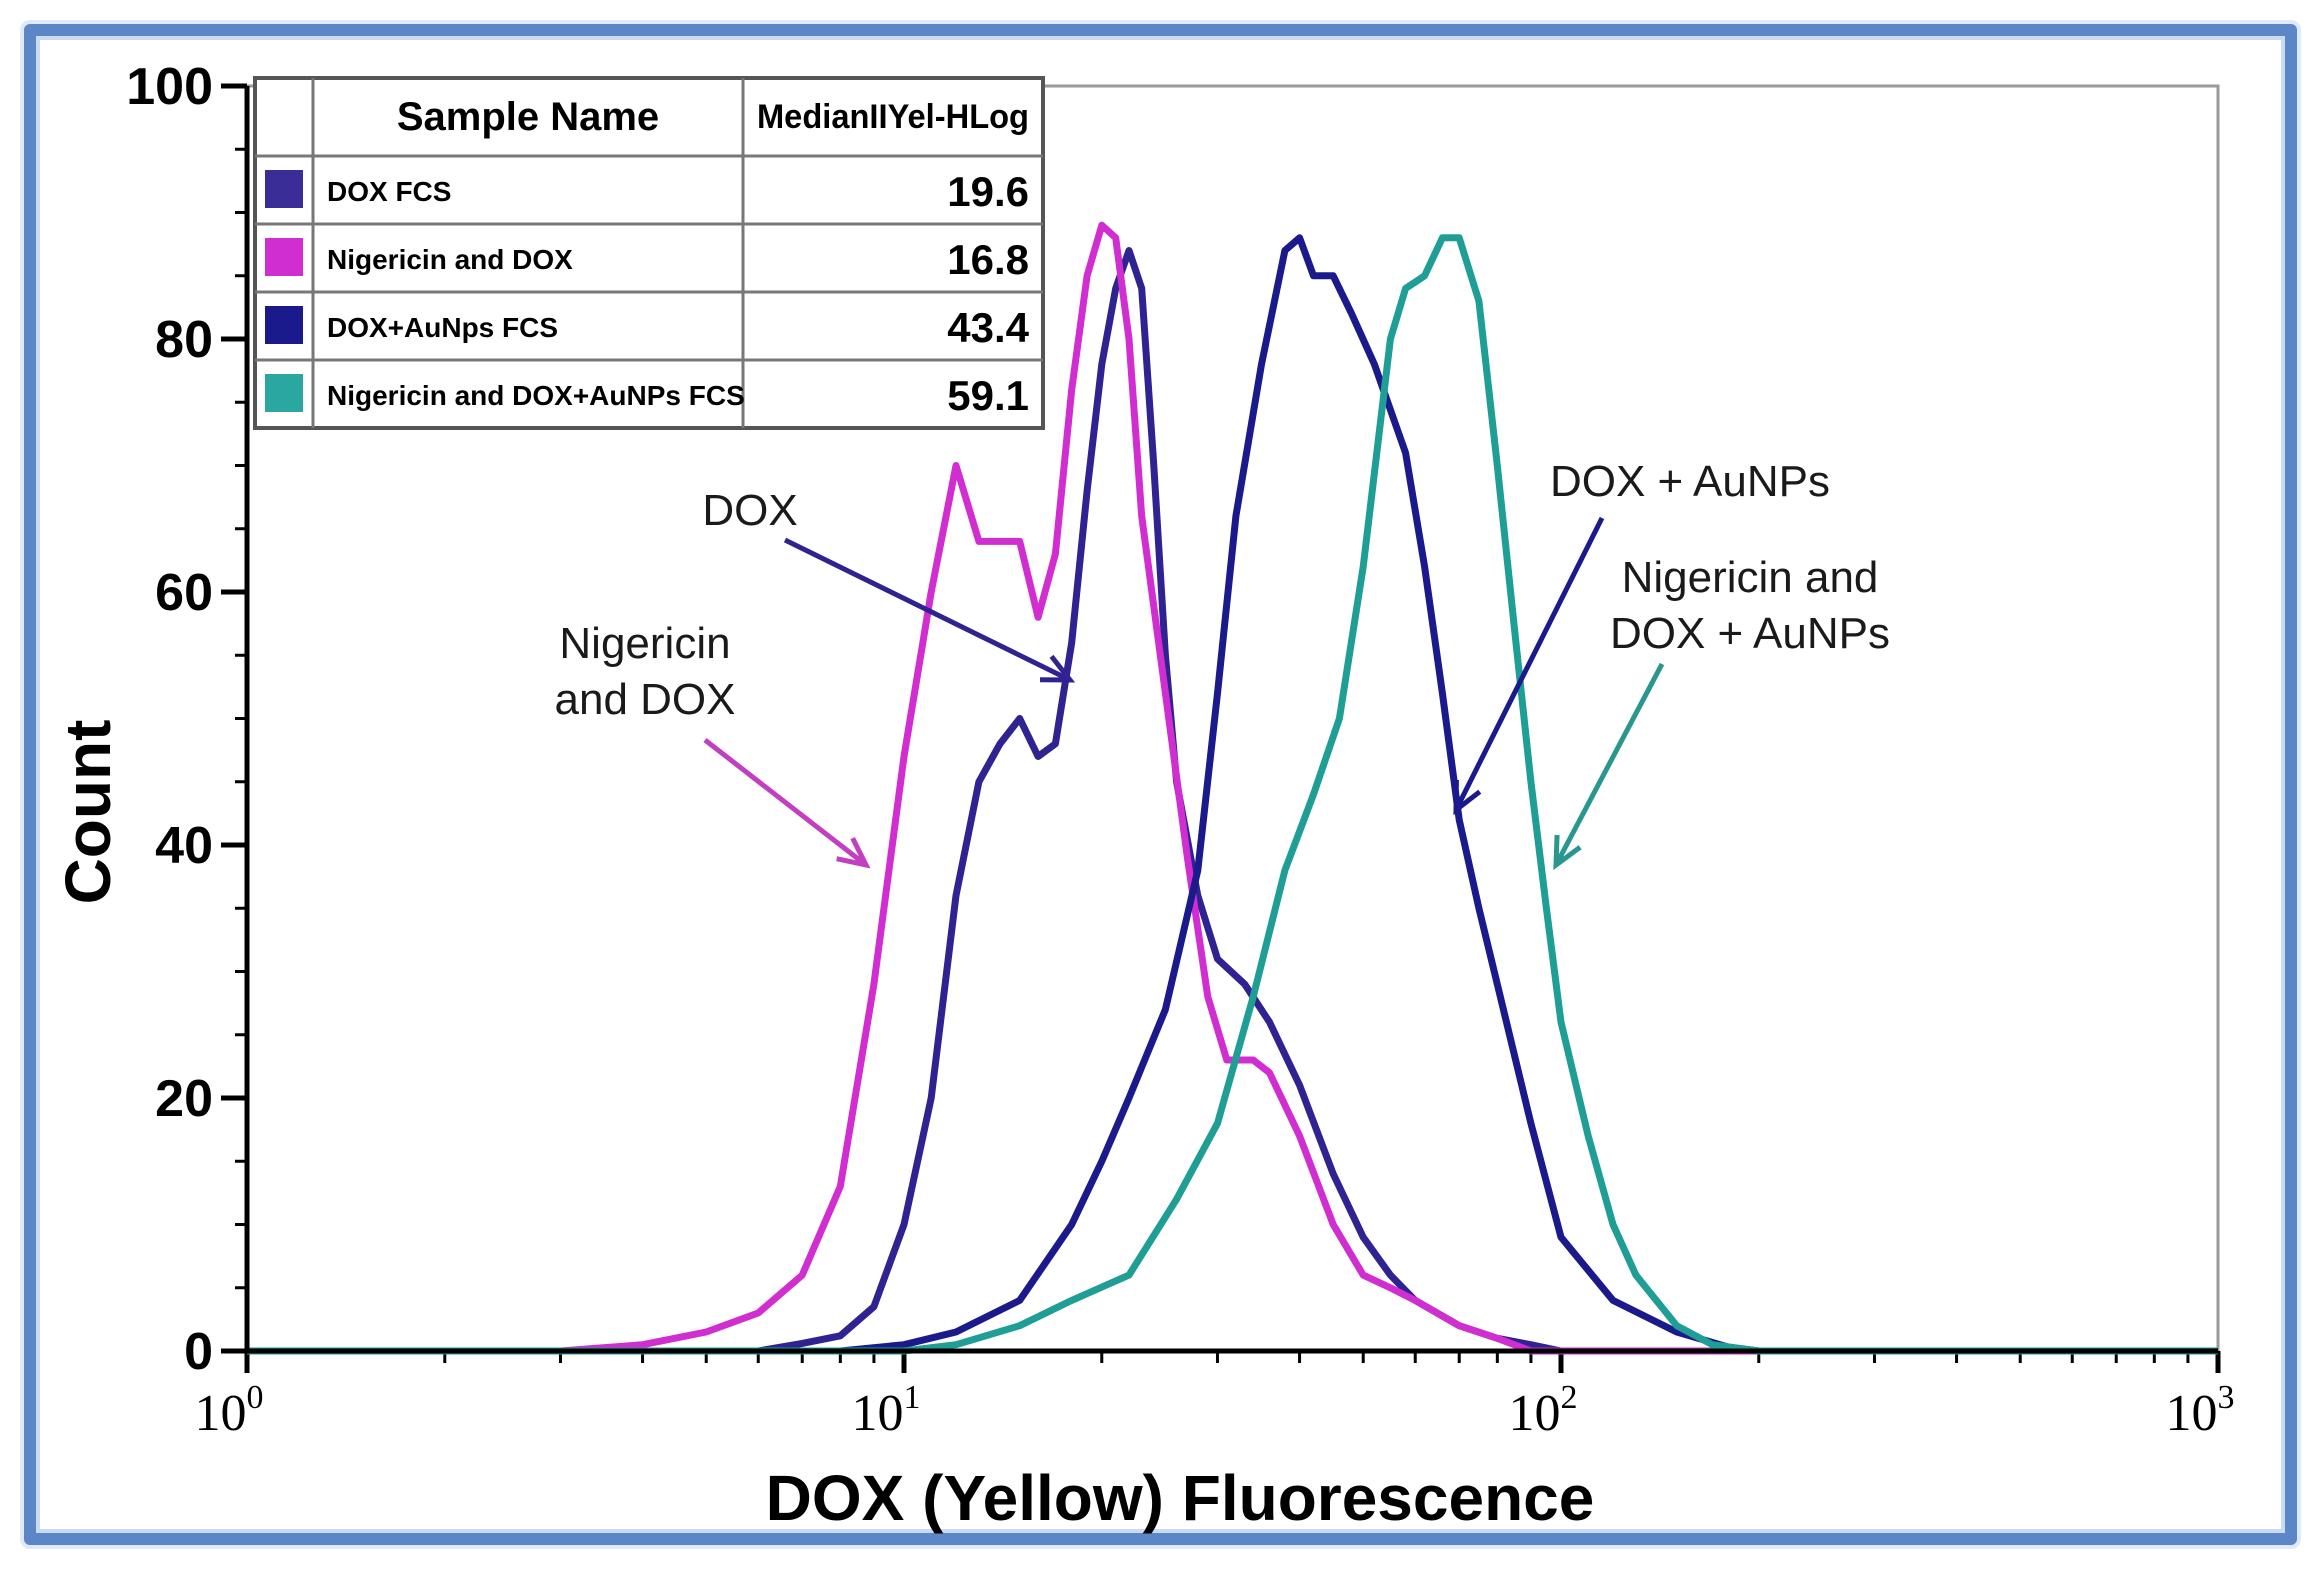  I want to click on y-tick-label: 60, so click(184, 593).